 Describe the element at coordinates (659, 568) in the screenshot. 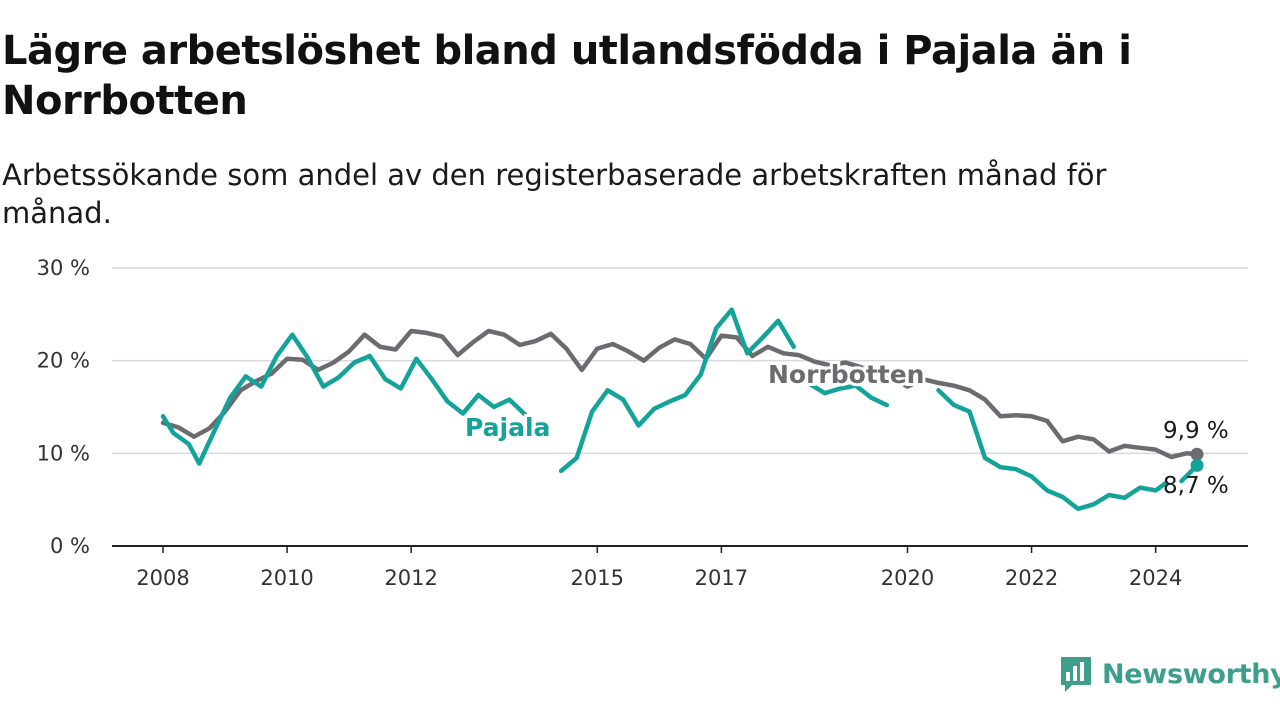

I see `x-axis-ticks: 2008 2010 2012 2015 2017 2020 2022 2024` at that location.